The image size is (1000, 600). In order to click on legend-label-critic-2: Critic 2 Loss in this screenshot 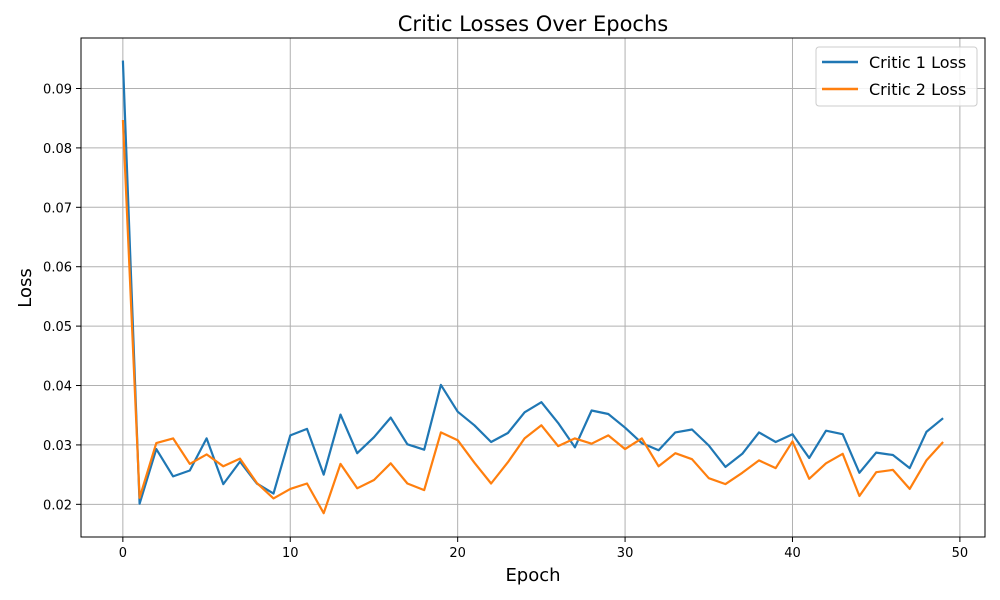, I will do `click(917, 89)`.